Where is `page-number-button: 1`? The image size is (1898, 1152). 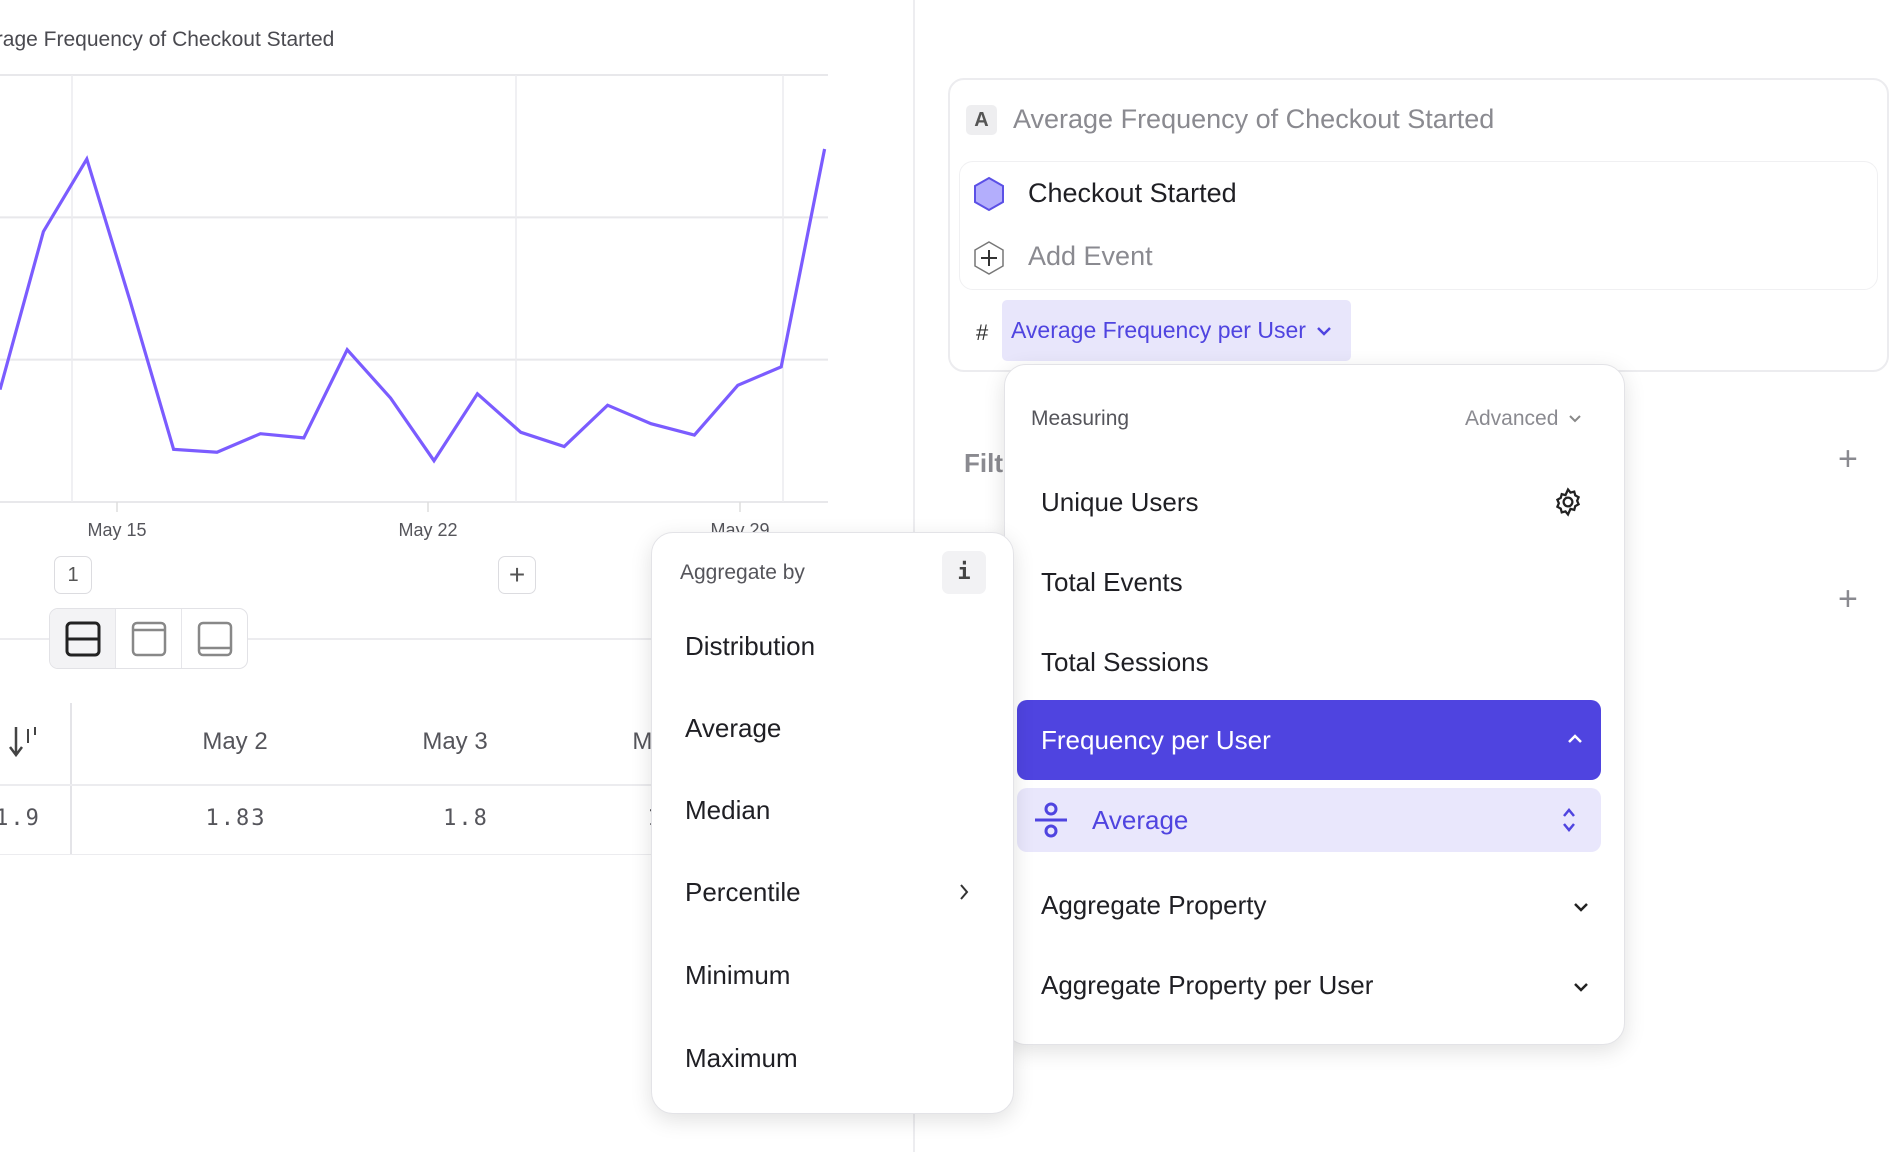 page-number-button: 1 is located at coordinates (73, 575).